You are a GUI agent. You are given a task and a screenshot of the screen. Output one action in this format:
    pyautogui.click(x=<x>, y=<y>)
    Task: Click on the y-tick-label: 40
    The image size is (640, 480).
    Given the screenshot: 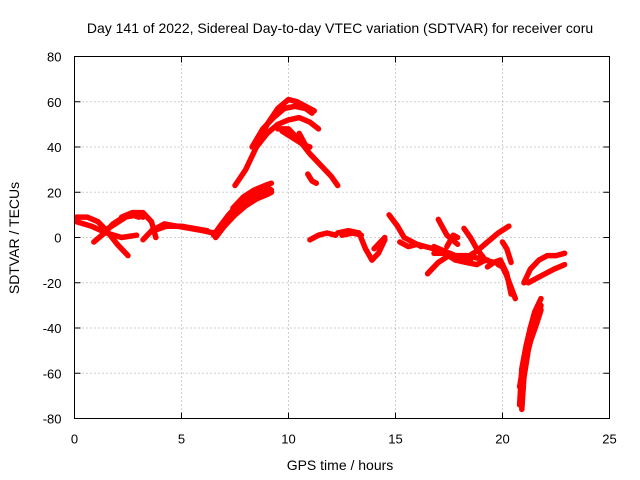 What is the action you would take?
    pyautogui.click(x=54, y=147)
    